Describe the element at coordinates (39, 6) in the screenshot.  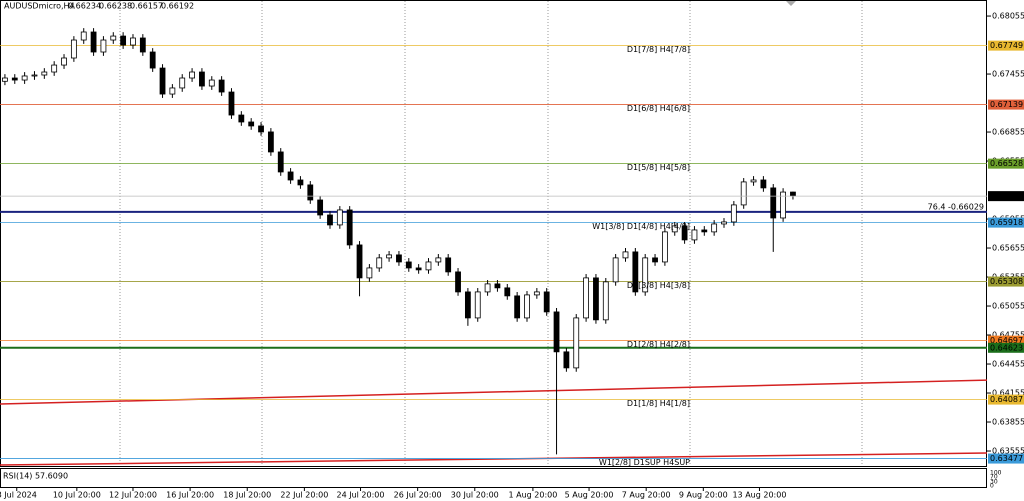
I see `symbol: AUDUSDmicro,H4` at that location.